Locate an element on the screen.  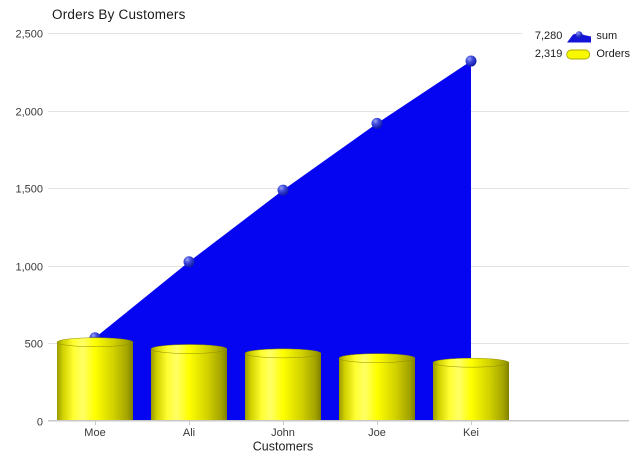
bar-Ali is located at coordinates (189, 382).